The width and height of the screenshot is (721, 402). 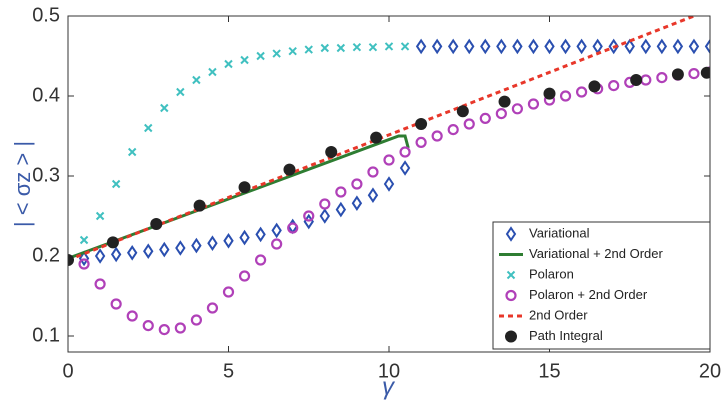 What do you see at coordinates (710, 371) in the screenshot?
I see `x-tick-label: 20` at bounding box center [710, 371].